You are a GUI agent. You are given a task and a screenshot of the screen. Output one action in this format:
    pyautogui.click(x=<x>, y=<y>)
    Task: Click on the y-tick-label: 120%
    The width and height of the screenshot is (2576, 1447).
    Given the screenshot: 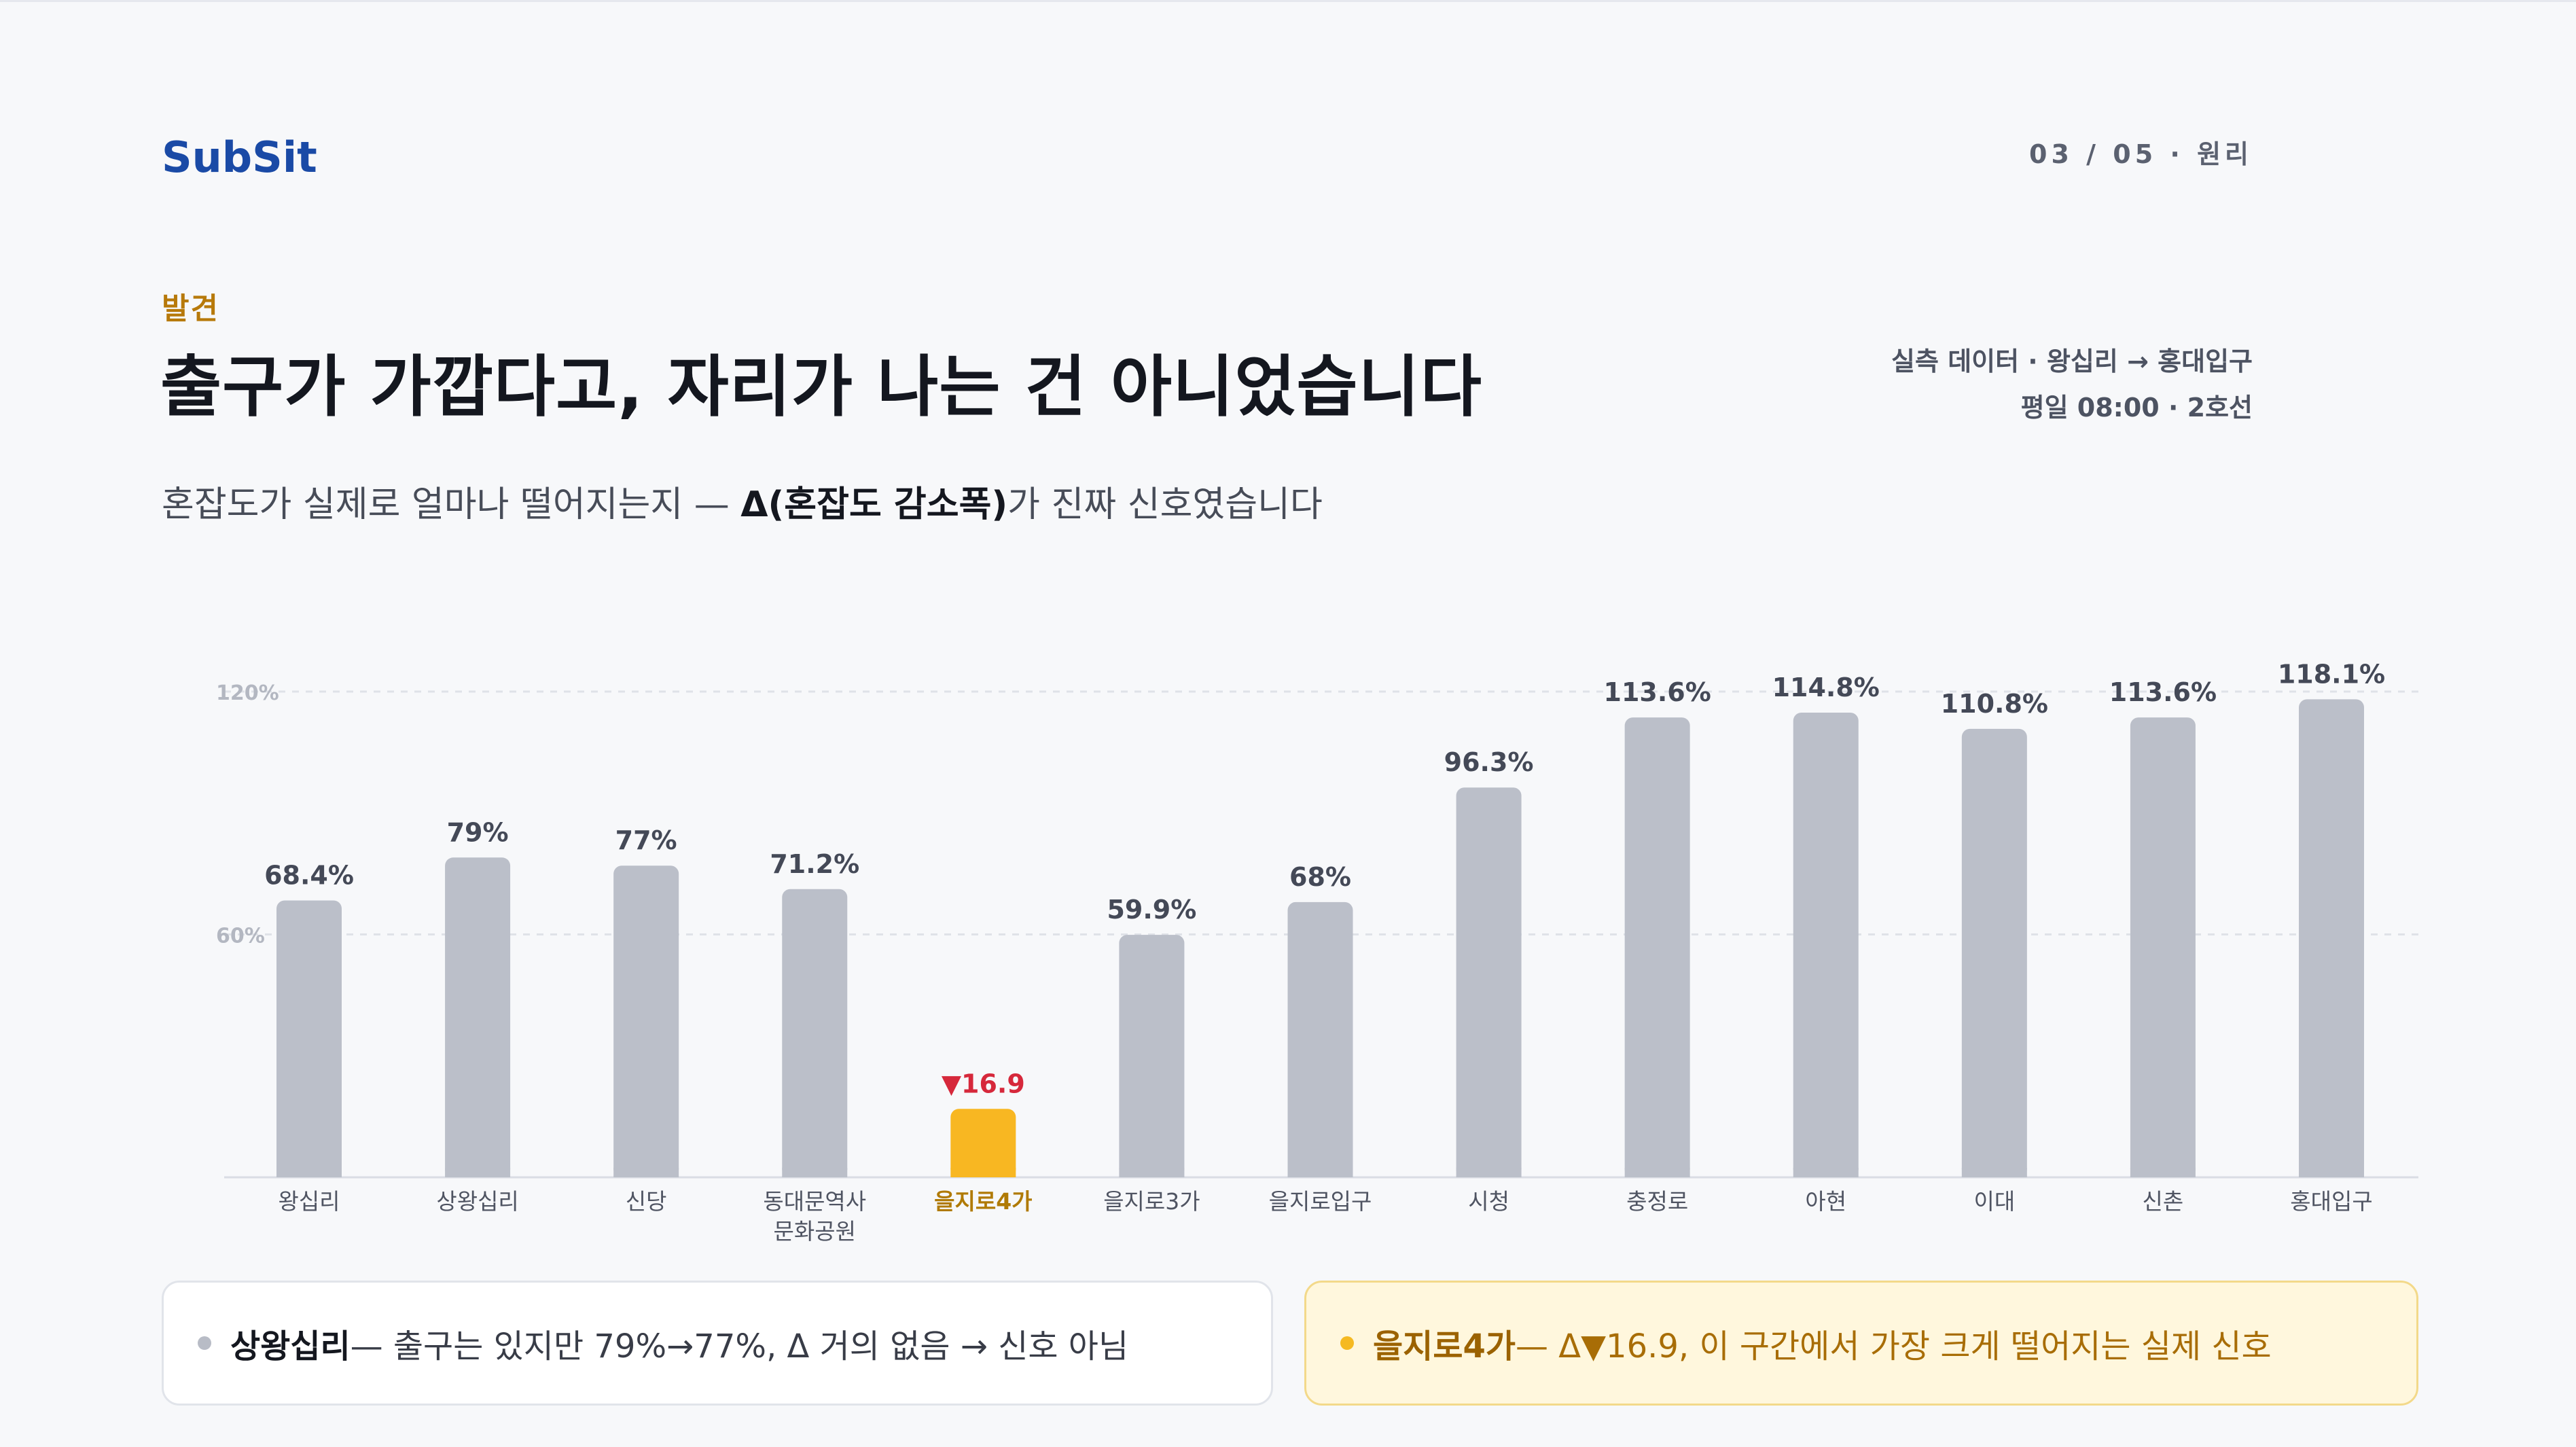 What is the action you would take?
    pyautogui.click(x=248, y=693)
    